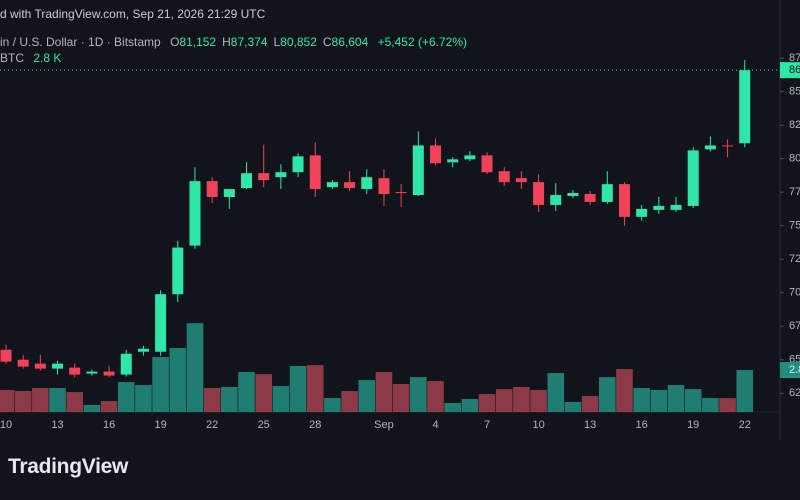 This screenshot has width=800, height=500. Describe the element at coordinates (794, 326) in the screenshot. I see `y-tick-label: 67` at that location.